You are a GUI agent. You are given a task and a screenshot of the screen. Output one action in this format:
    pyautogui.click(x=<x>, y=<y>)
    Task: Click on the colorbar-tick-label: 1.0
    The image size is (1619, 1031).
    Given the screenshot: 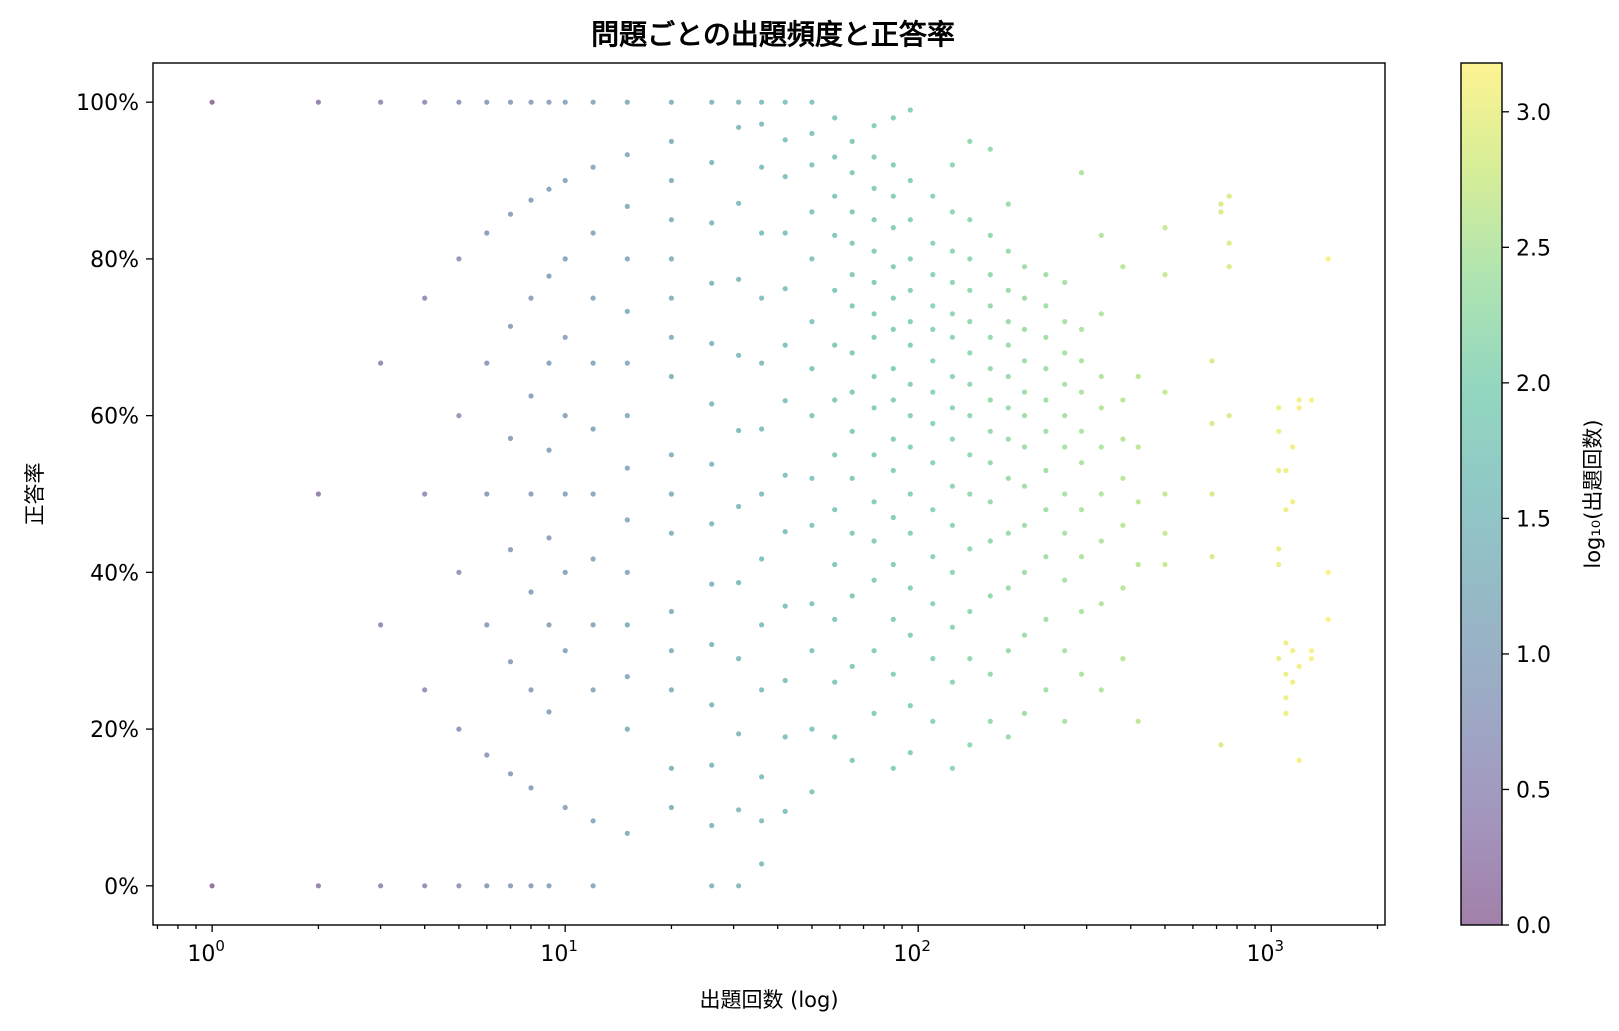 What is the action you would take?
    pyautogui.click(x=1533, y=655)
    